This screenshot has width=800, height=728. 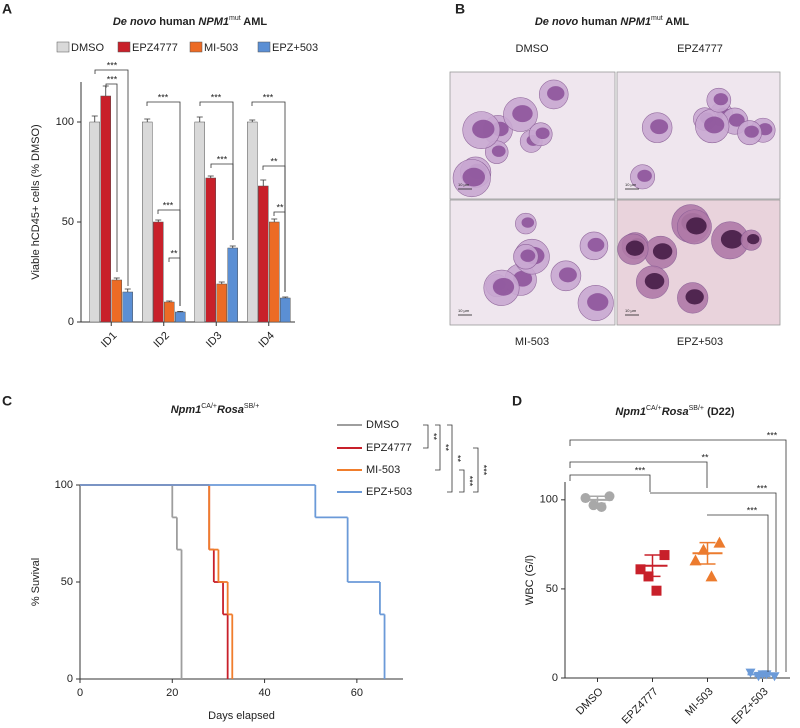 I want to click on y-tick-label: 0, so click(x=70, y=679).